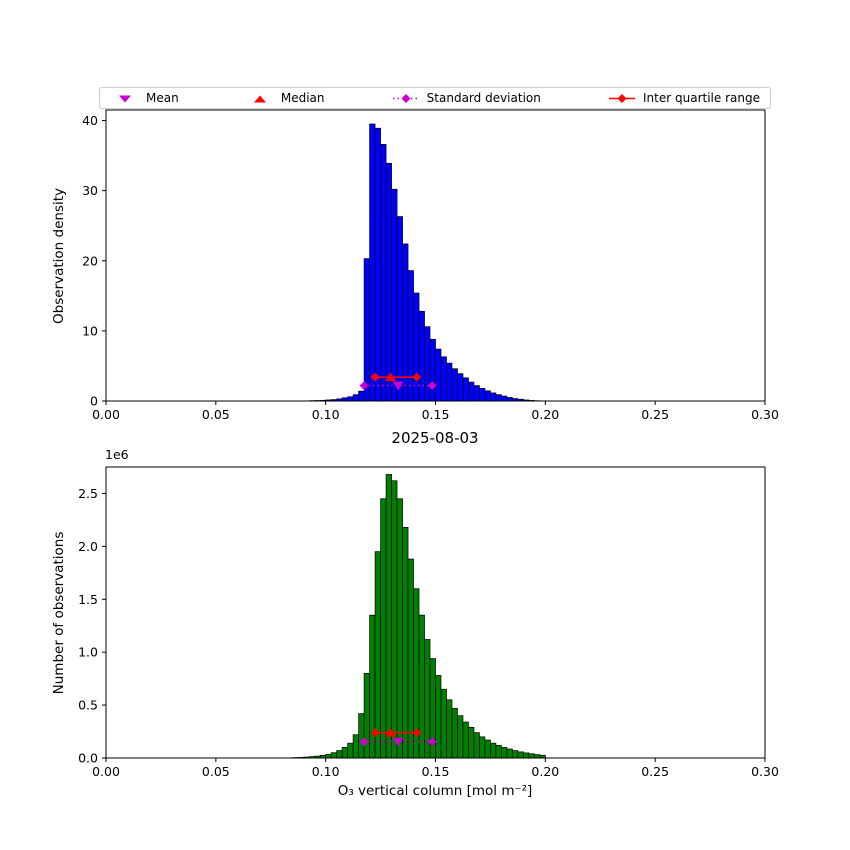 The height and width of the screenshot is (850, 850). I want to click on bottom-y-axis-label: Number of observations, so click(59, 613).